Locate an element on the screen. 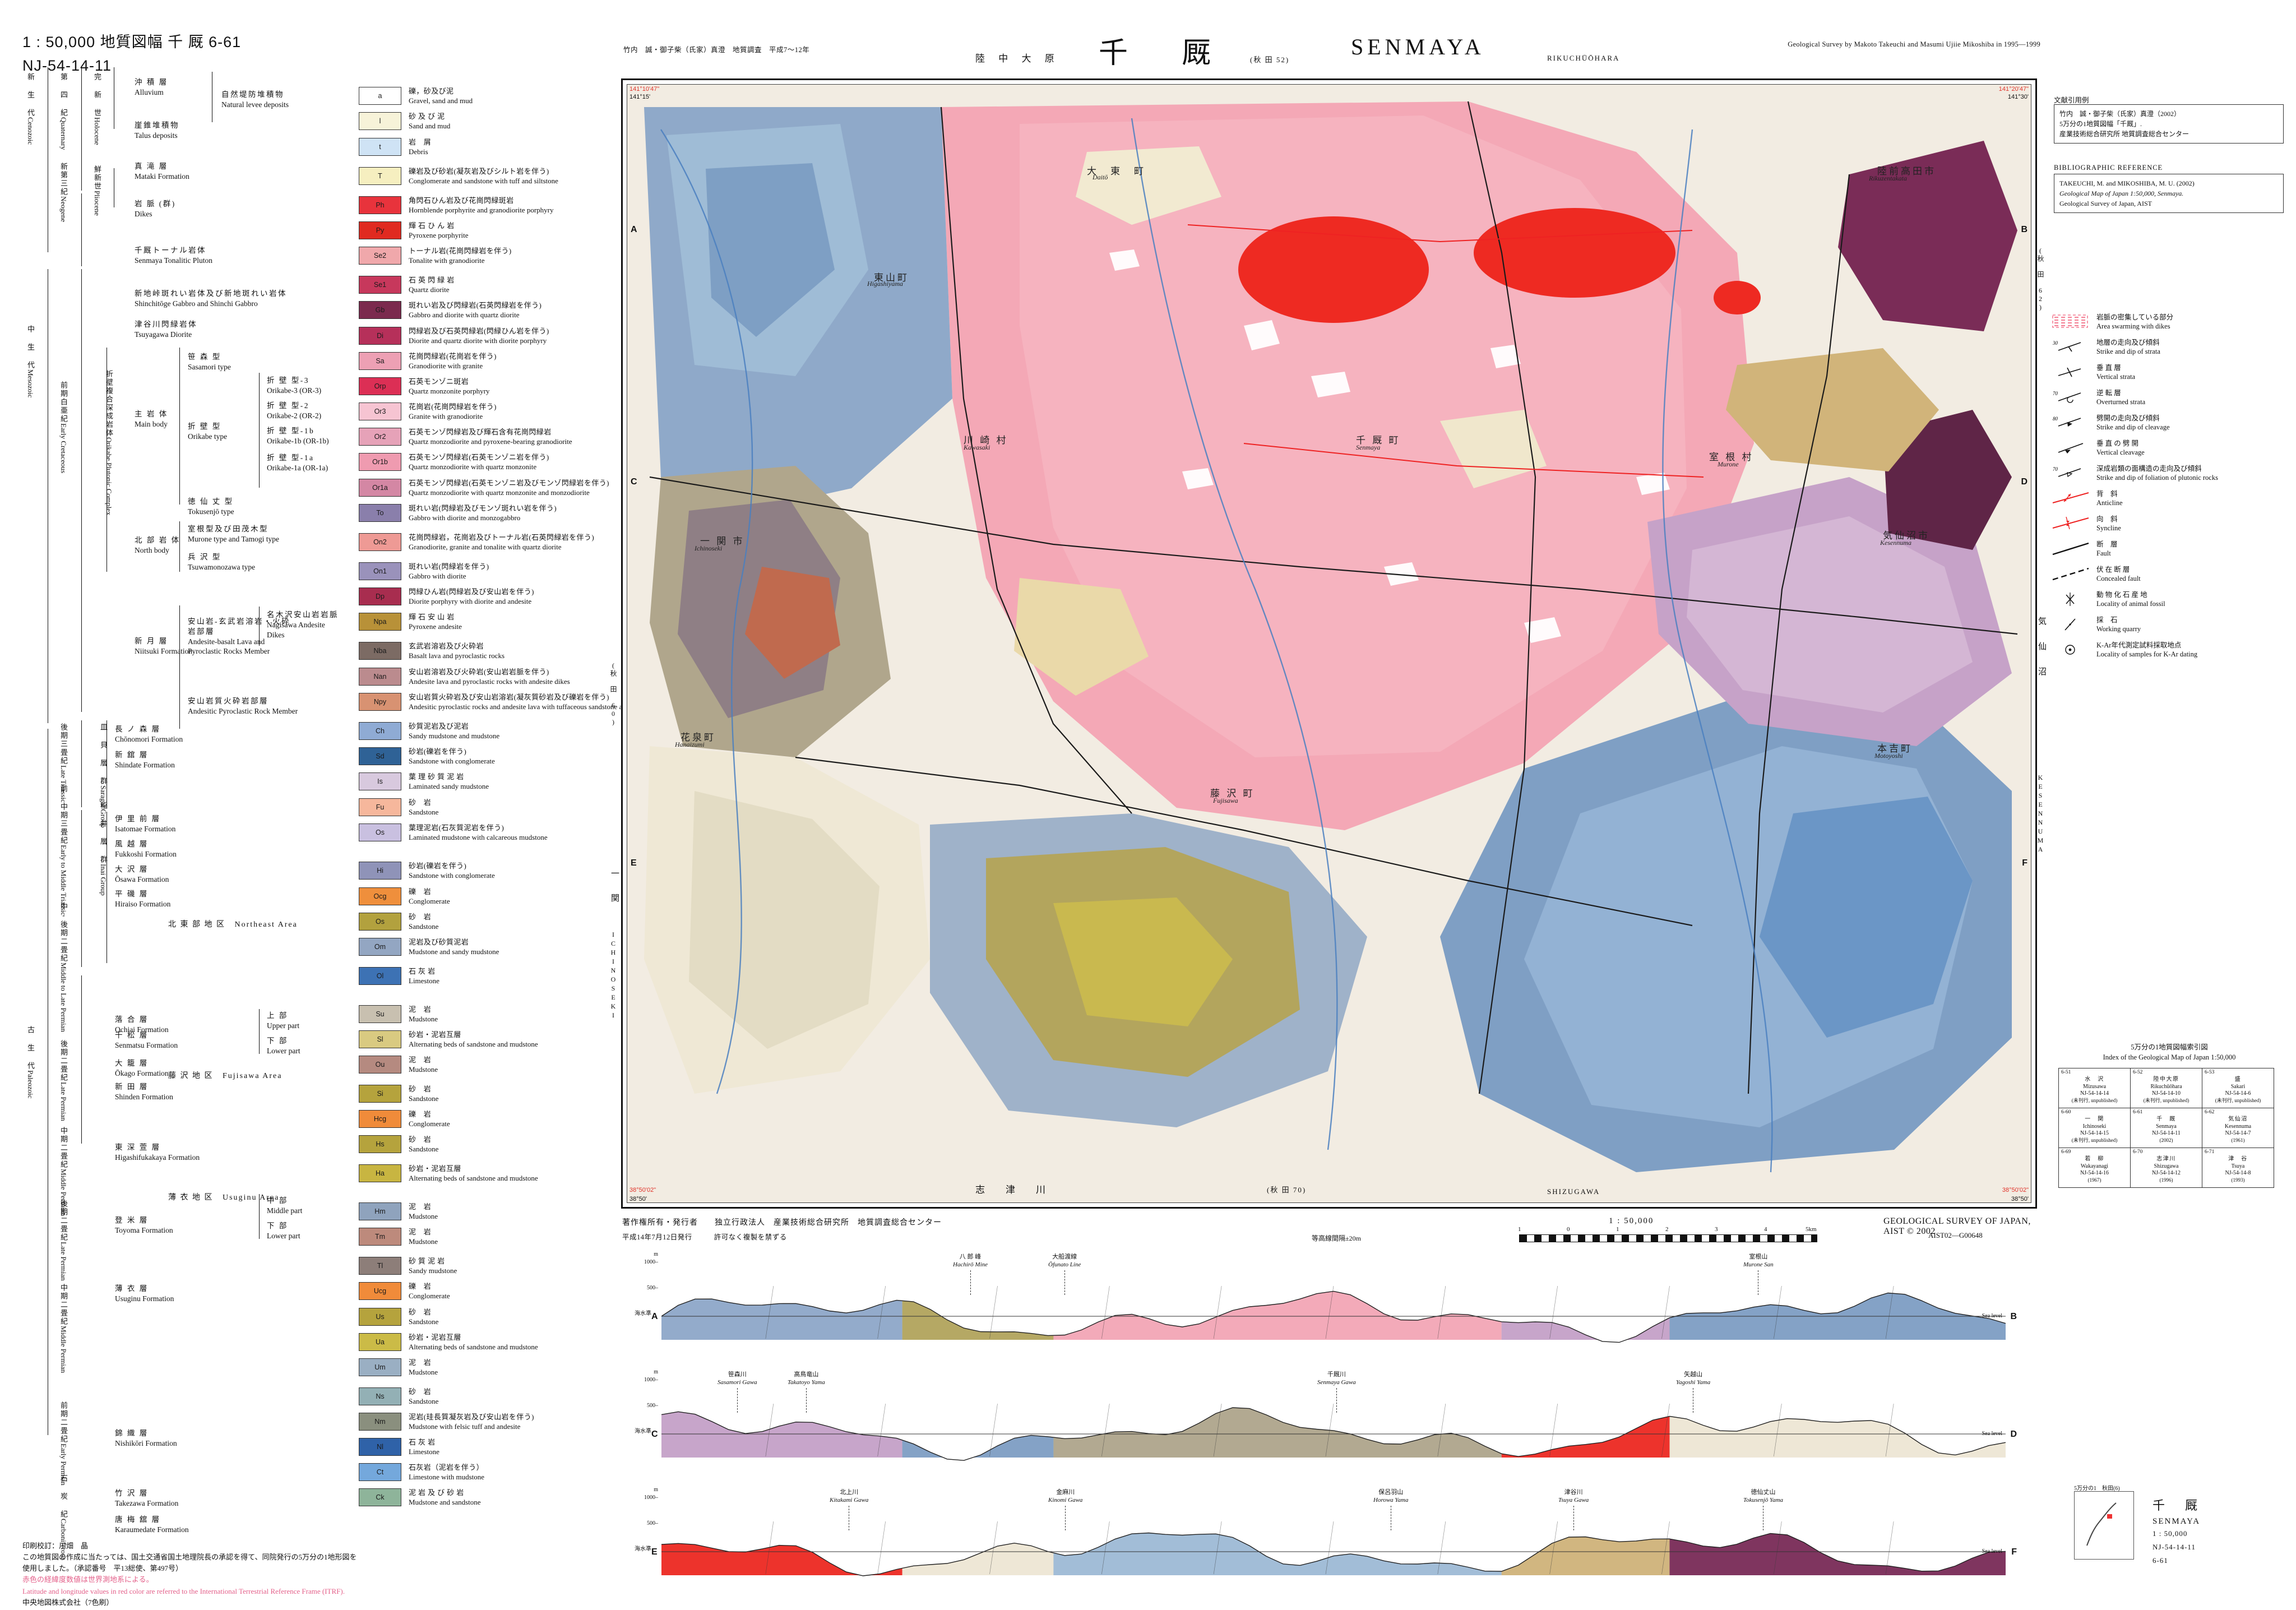  xsec-peak-jp: 保呂羽山 is located at coordinates (1391, 1492).